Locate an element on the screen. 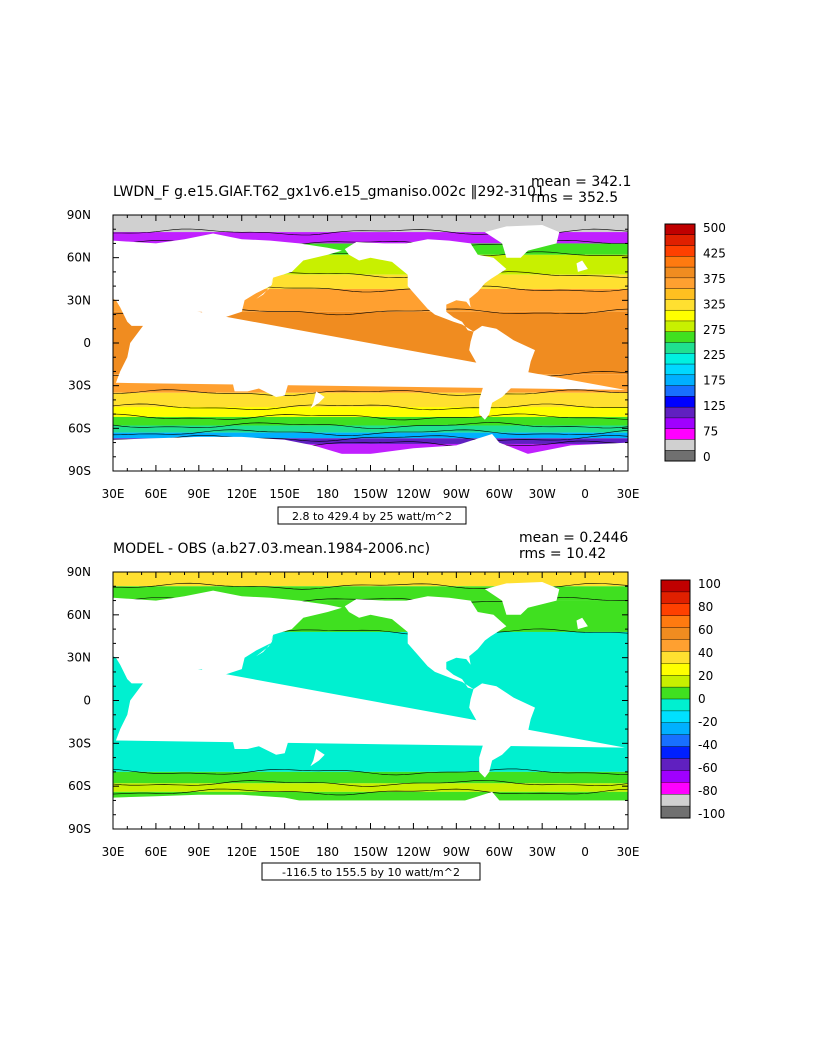 This screenshot has width=818, height=1055. y-tick-label: 60N is located at coordinates (79, 258).